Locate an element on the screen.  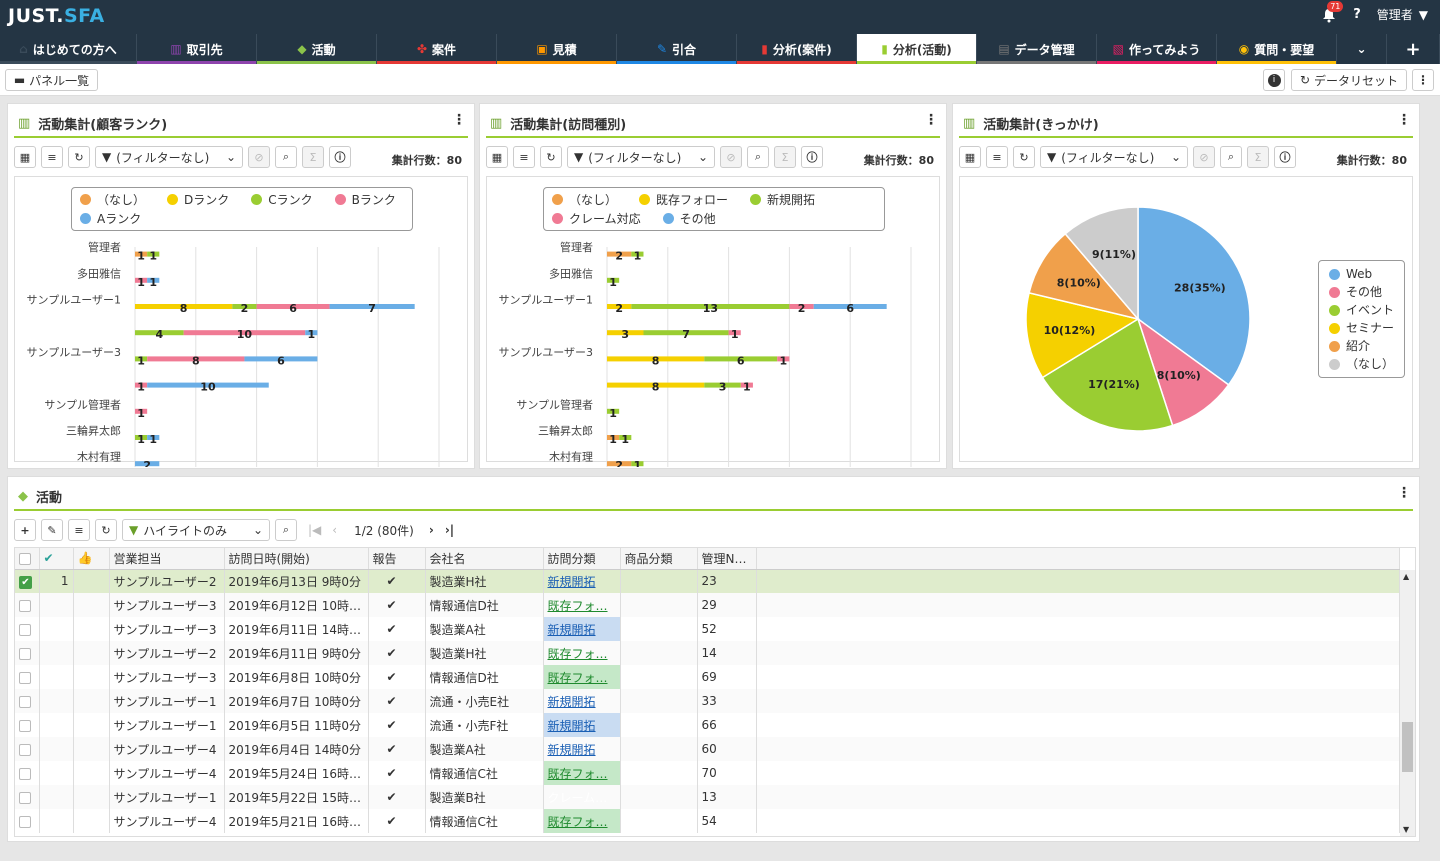
legend-item: Aランク is located at coordinates (110, 218).